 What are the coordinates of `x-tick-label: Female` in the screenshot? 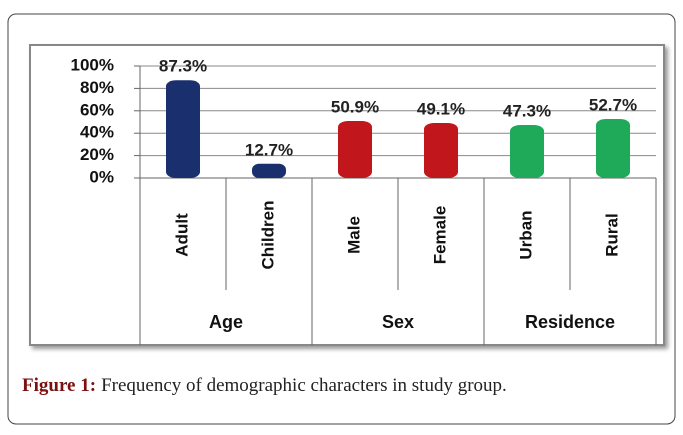 It's located at (439, 235).